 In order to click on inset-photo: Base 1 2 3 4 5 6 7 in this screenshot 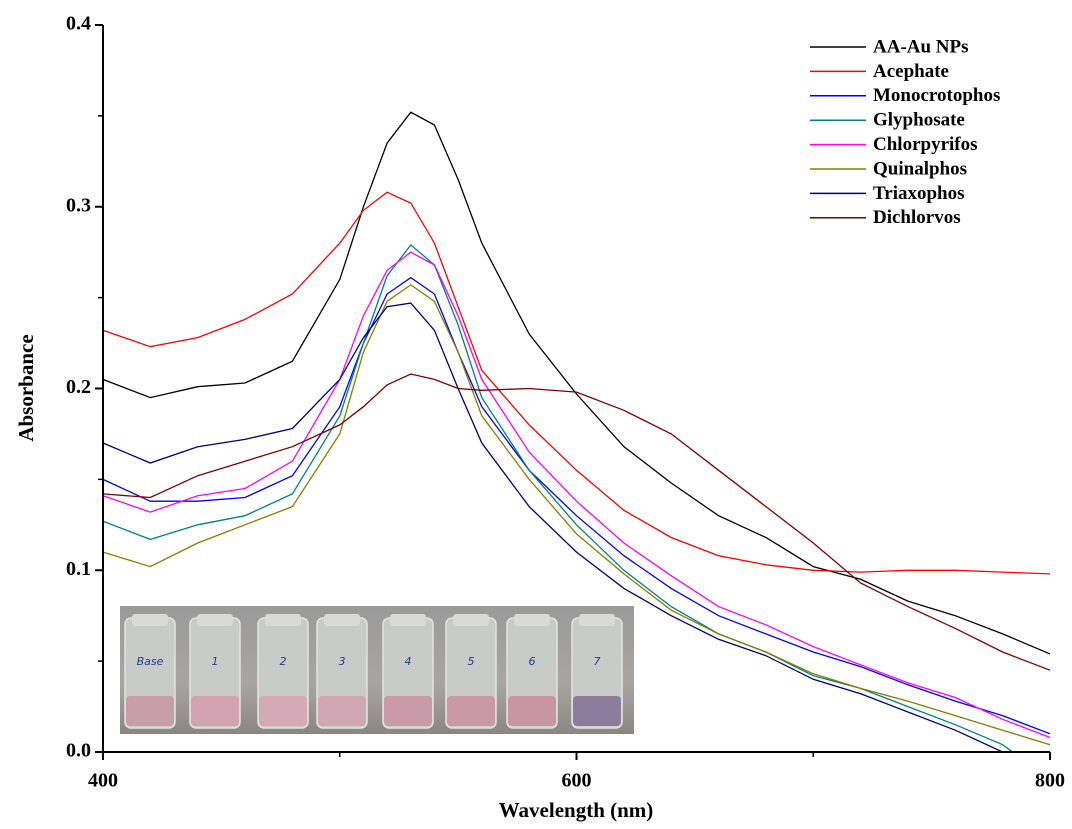, I will do `click(377, 670)`.